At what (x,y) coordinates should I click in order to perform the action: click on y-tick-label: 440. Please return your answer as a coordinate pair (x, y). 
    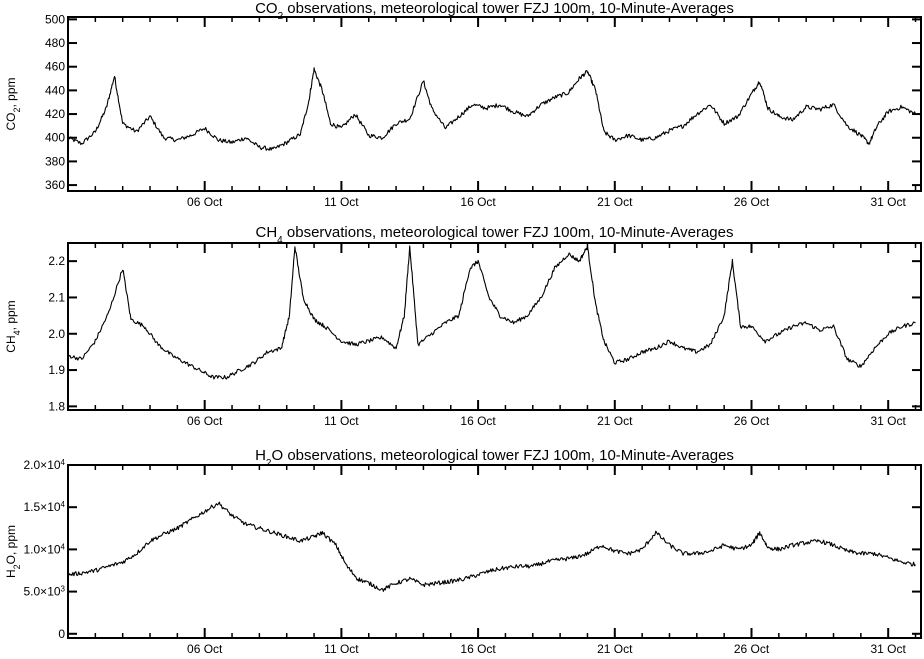
    Looking at the image, I should click on (55, 90).